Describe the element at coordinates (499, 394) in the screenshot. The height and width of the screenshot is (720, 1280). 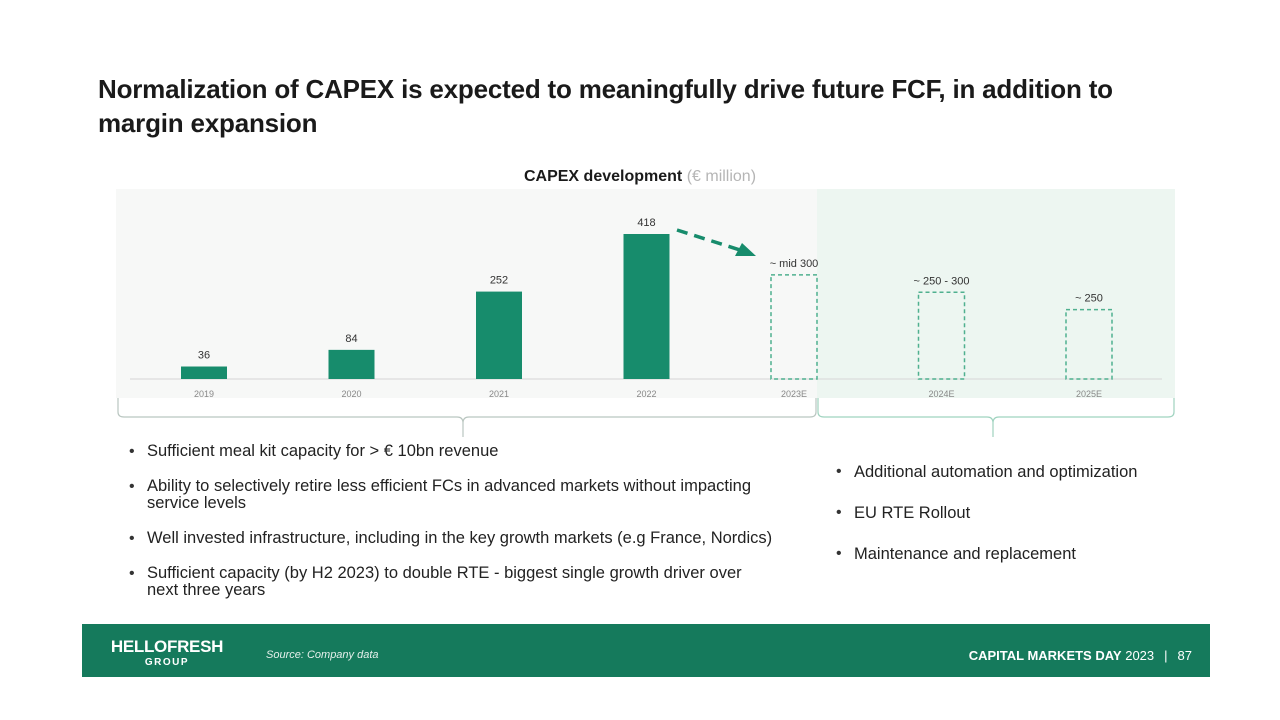
I see `tick-label-2021: 2021` at that location.